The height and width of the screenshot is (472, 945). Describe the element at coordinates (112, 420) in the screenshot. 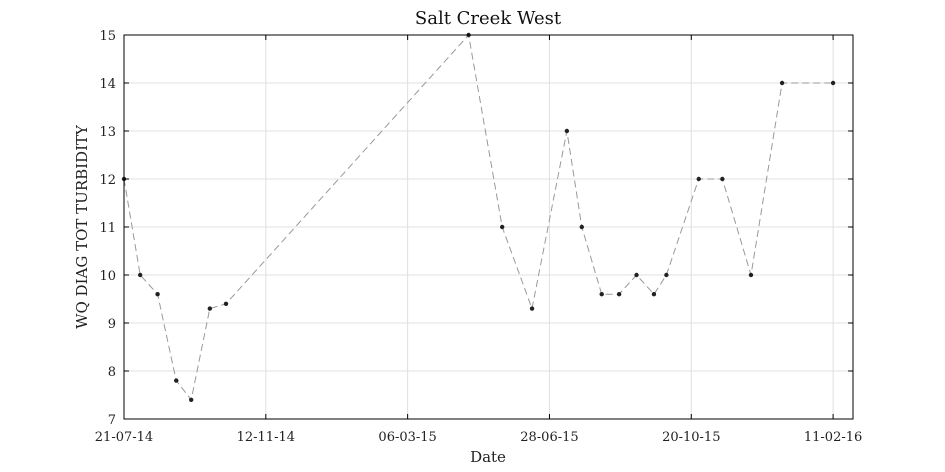

I see `y-tick-label: 7` at that location.